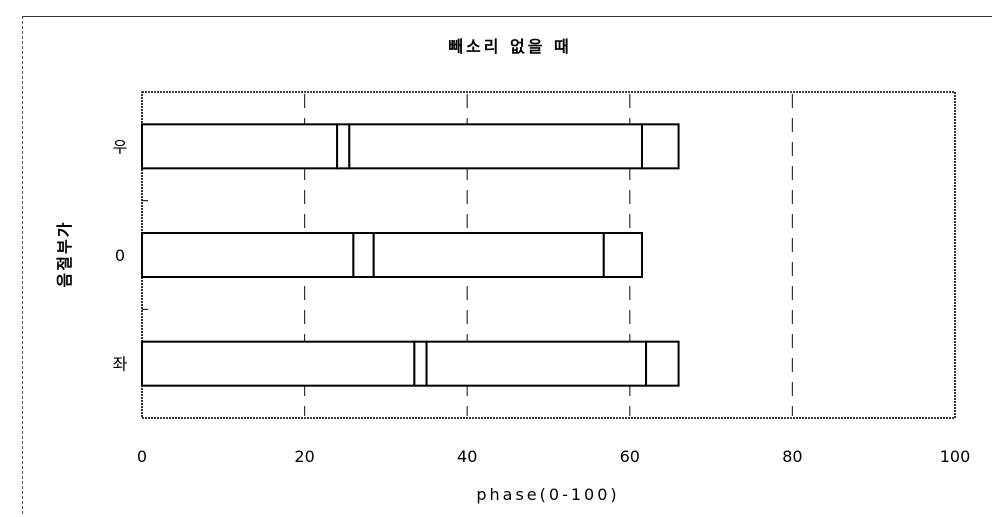 Image resolution: width=995 pixels, height=517 pixels. I want to click on x-tick-label-2: 40, so click(467, 456).